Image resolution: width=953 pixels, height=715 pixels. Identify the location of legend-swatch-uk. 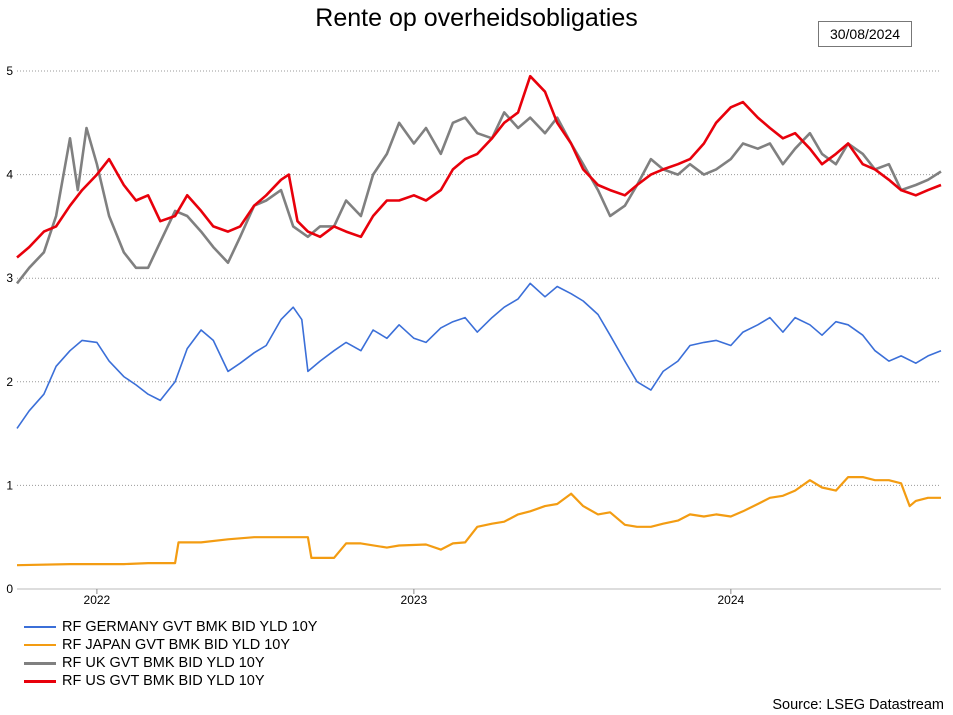
(40, 663).